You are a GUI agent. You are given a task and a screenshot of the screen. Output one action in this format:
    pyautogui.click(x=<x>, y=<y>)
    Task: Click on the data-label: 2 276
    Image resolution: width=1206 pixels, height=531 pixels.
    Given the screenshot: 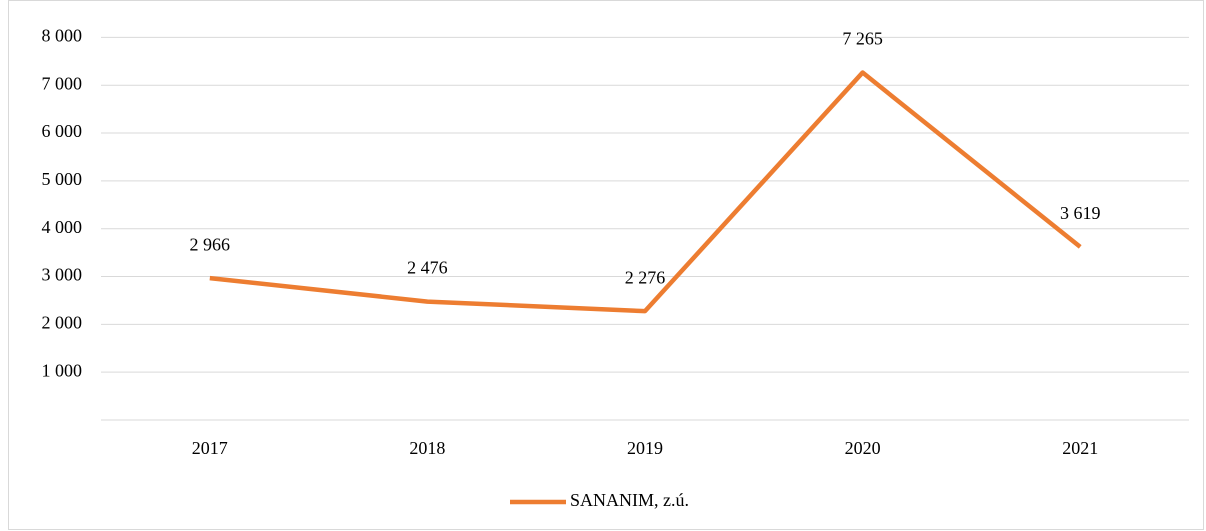 What is the action you would take?
    pyautogui.click(x=645, y=277)
    